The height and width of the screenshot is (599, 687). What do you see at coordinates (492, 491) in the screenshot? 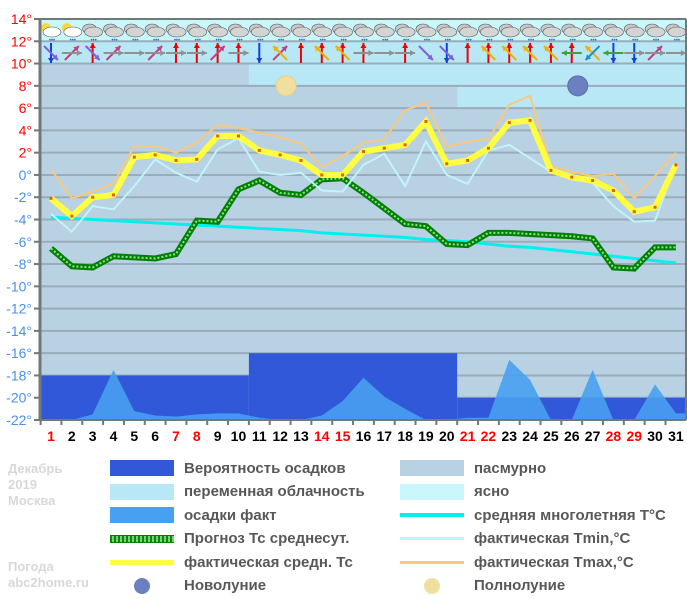
I see `legend-label: ясно` at bounding box center [492, 491].